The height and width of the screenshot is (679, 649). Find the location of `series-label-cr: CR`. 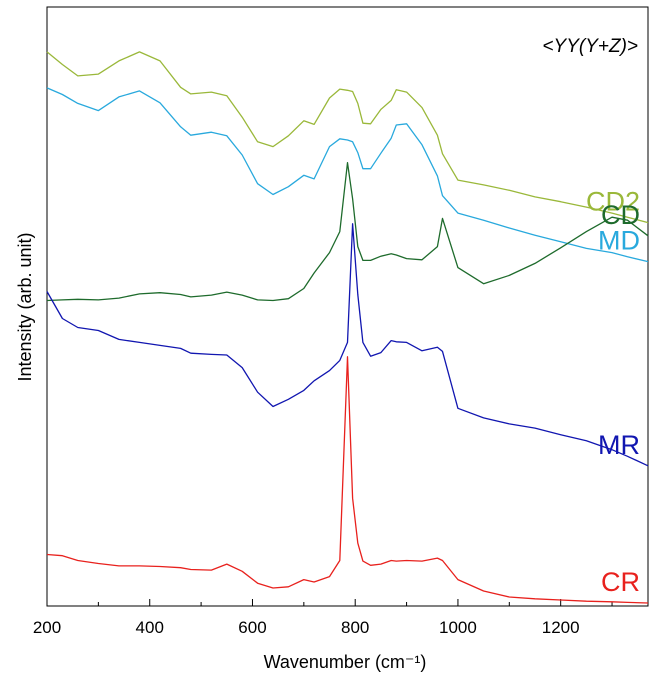

series-label-cr: CR is located at coordinates (620, 582).